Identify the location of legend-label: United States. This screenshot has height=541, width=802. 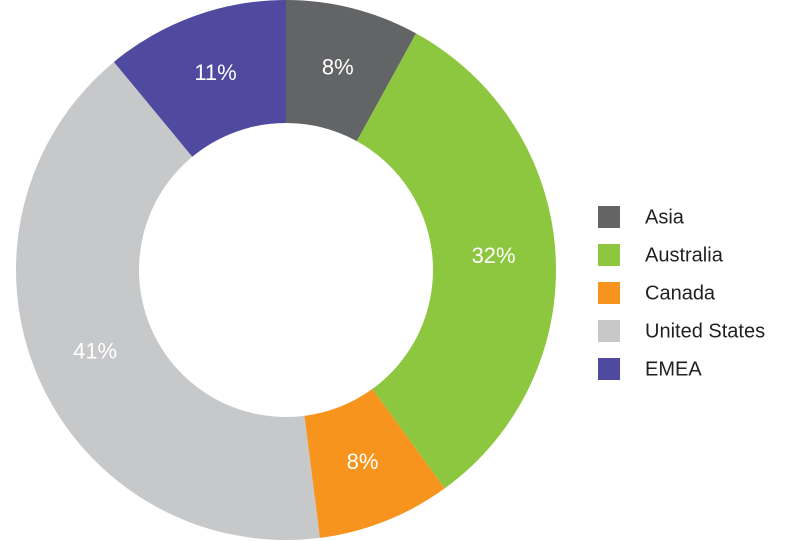
(705, 331).